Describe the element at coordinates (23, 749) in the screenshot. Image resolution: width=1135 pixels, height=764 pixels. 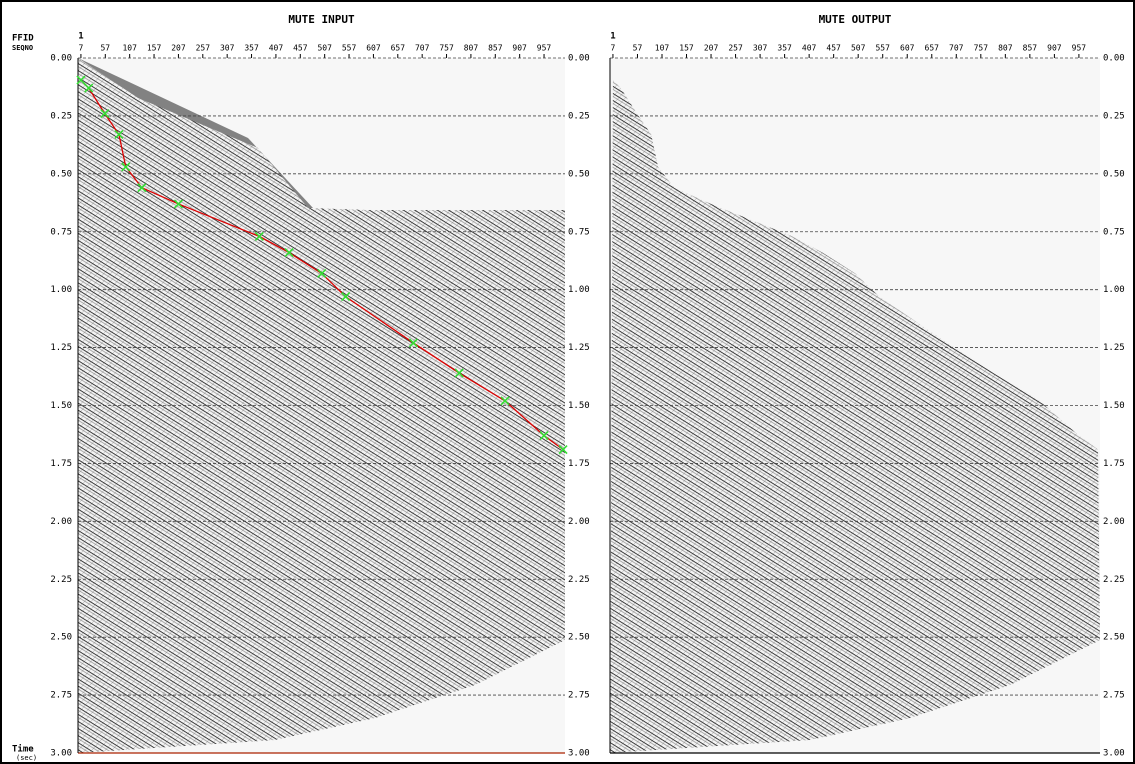
I see `time-label: Time` at that location.